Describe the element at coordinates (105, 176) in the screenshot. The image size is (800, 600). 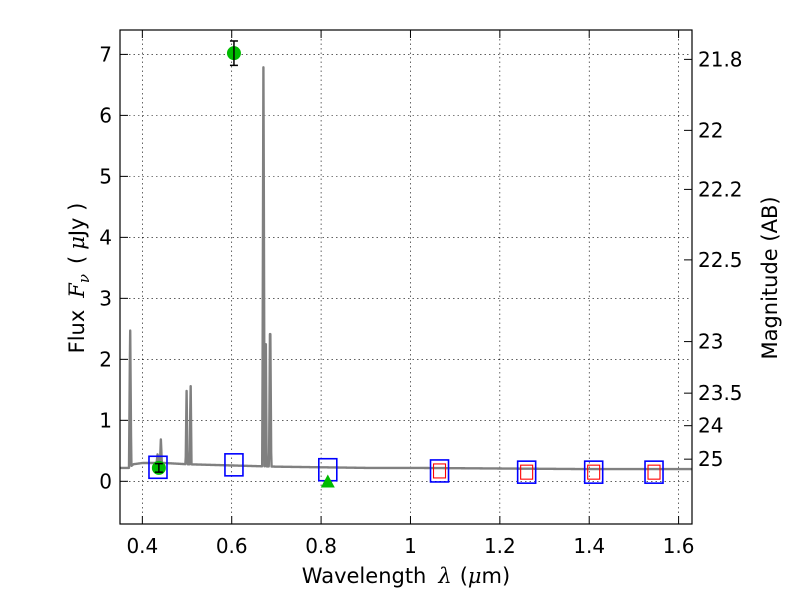
I see `y-tick-label: 5` at that location.